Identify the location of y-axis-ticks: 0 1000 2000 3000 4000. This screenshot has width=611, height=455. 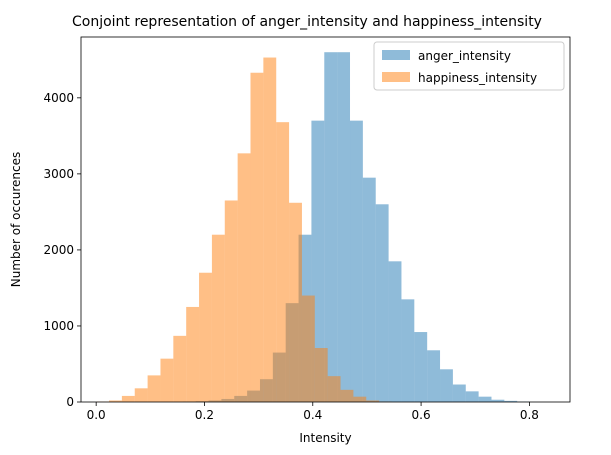
(62, 250).